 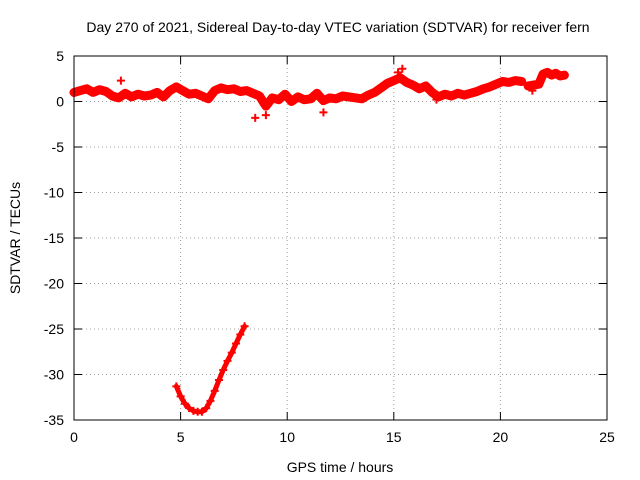 I want to click on y-tick-label: -30, so click(x=54, y=375).